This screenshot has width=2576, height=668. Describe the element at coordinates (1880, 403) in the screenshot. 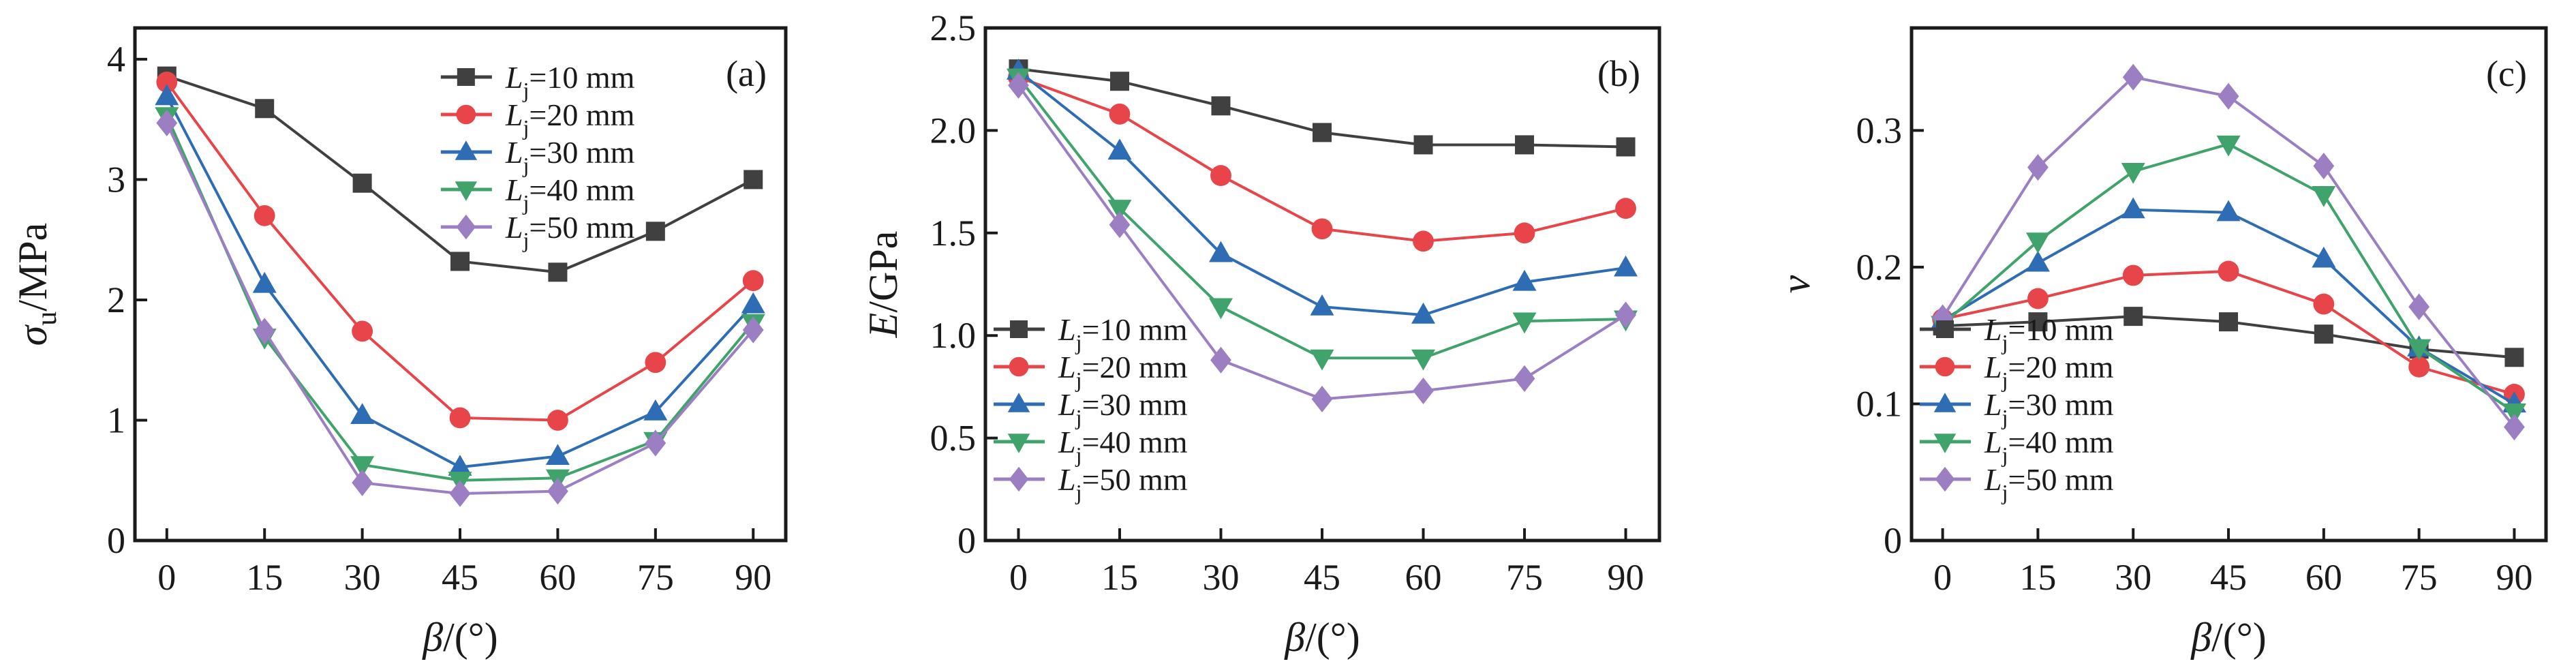

I see `y-tick-label: 0.1` at that location.